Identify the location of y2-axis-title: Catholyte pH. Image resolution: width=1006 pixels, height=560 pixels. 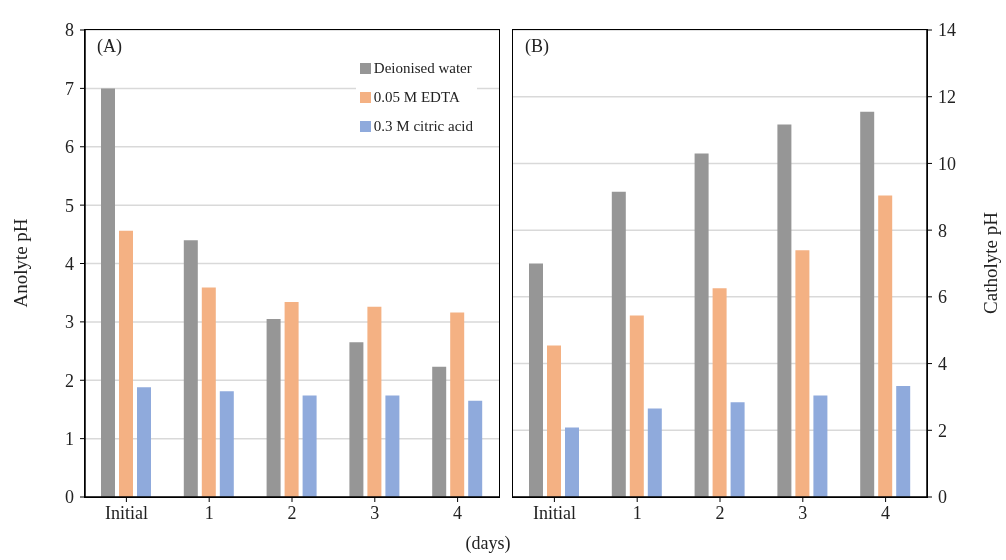
(991, 263).